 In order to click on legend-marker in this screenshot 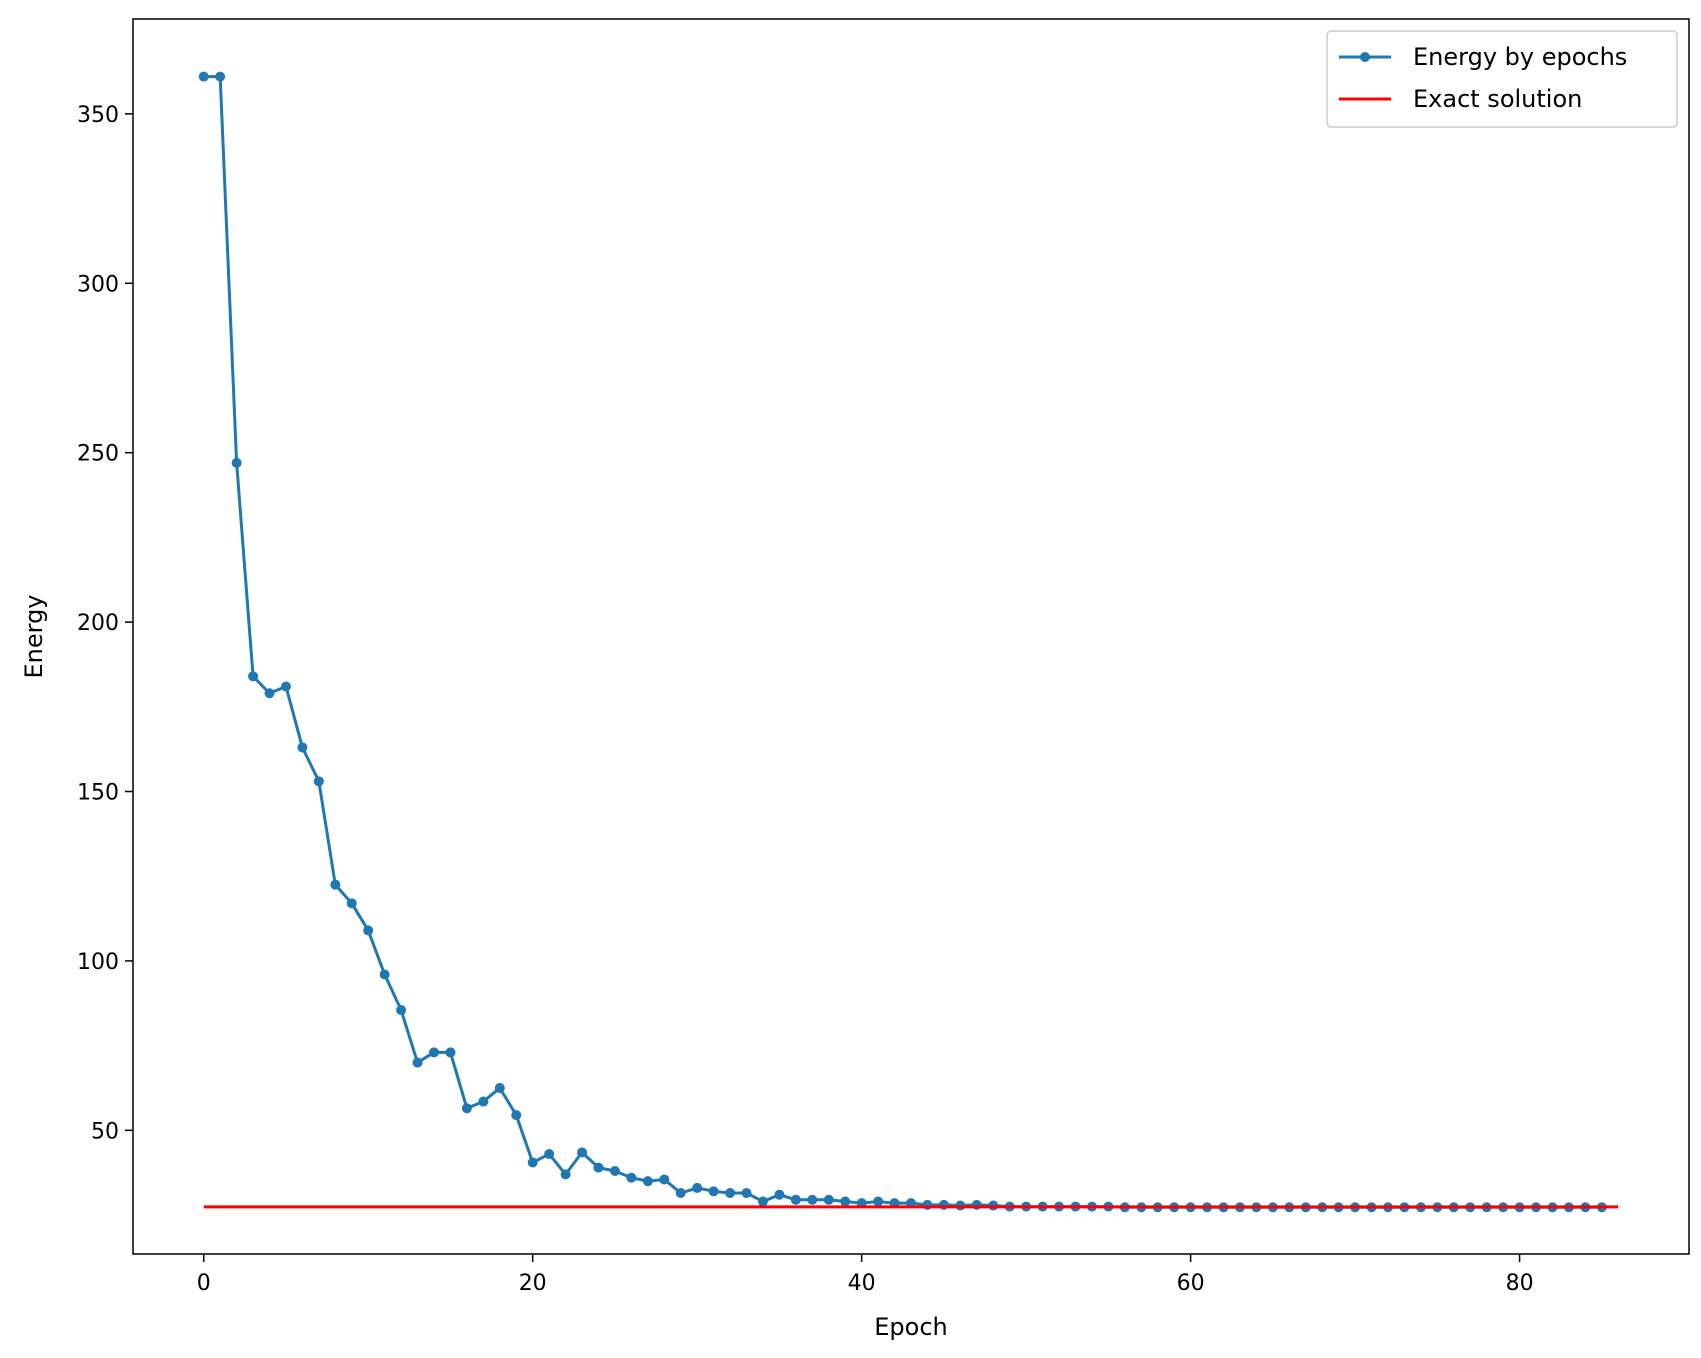, I will do `click(1365, 57)`.